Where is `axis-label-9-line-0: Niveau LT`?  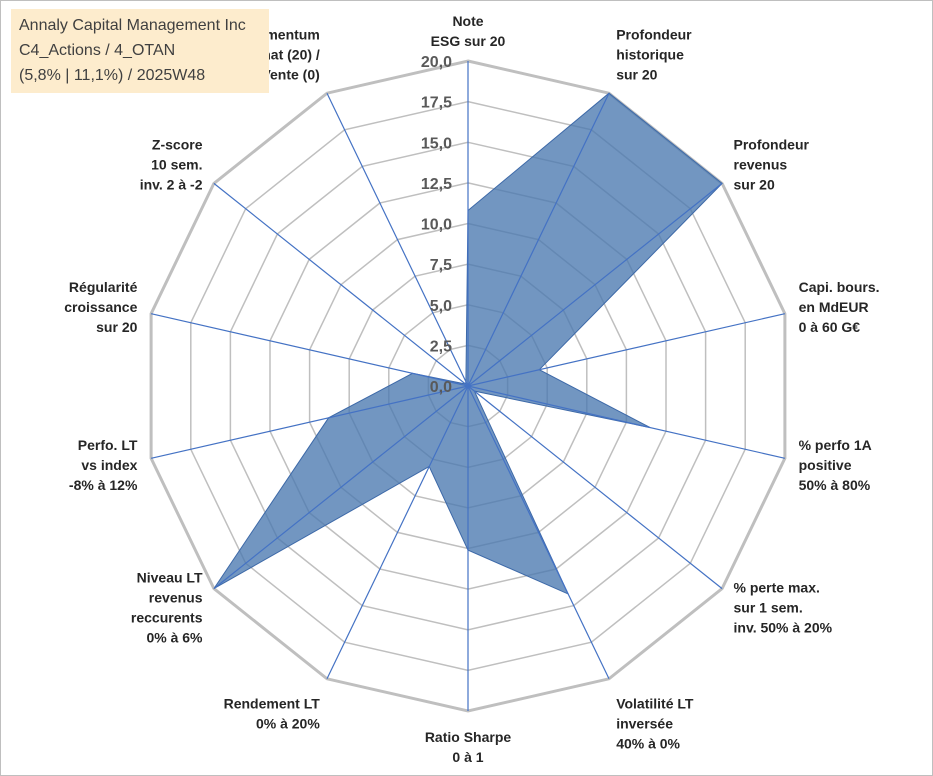
axis-label-9-line-0: Niveau LT is located at coordinates (170, 577).